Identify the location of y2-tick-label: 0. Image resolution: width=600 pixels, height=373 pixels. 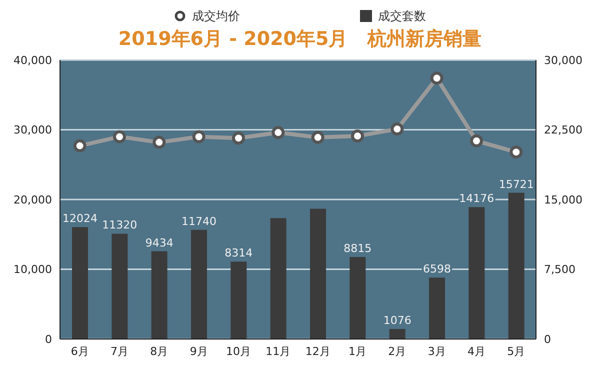
(547, 339).